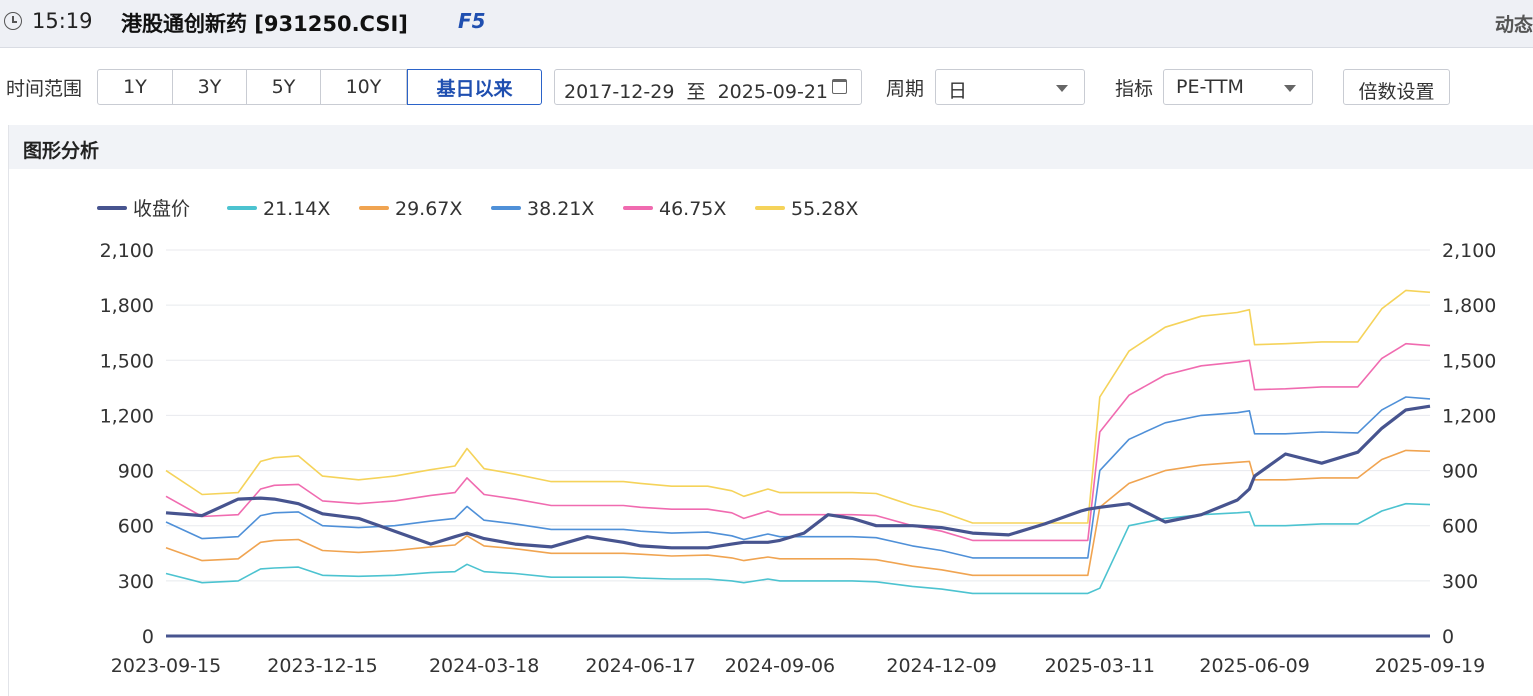  What do you see at coordinates (136, 472) in the screenshot?
I see `y-tick-label-left: 900` at bounding box center [136, 472].